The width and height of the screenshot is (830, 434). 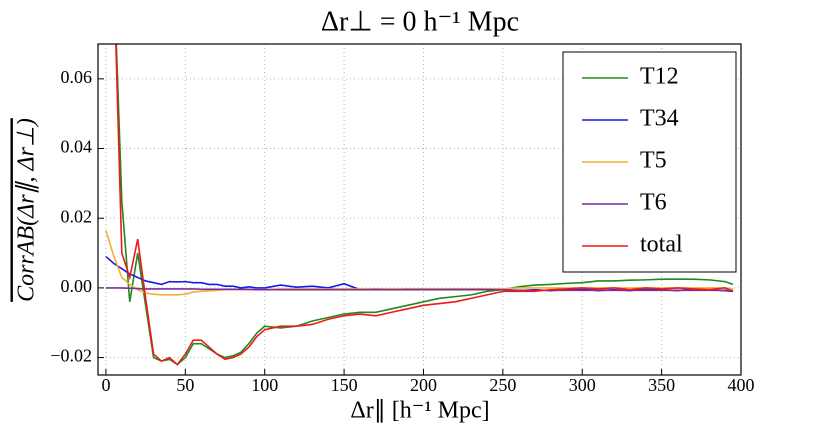 What do you see at coordinates (419, 289) in the screenshot?
I see `series-line` at bounding box center [419, 289].